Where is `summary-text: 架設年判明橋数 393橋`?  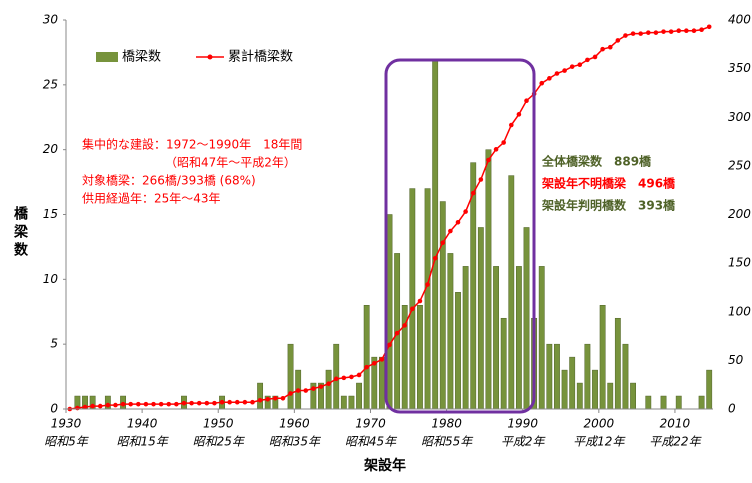
summary-text: 架設年判明橋数 393橋 is located at coordinates (608, 205).